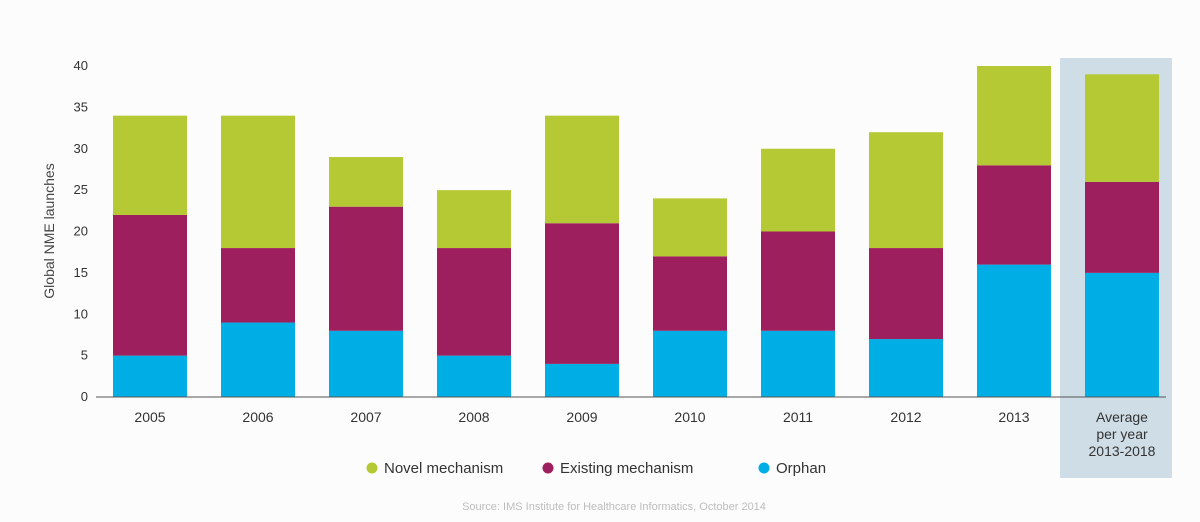  I want to click on x-tick-label: 2012, so click(905, 417).